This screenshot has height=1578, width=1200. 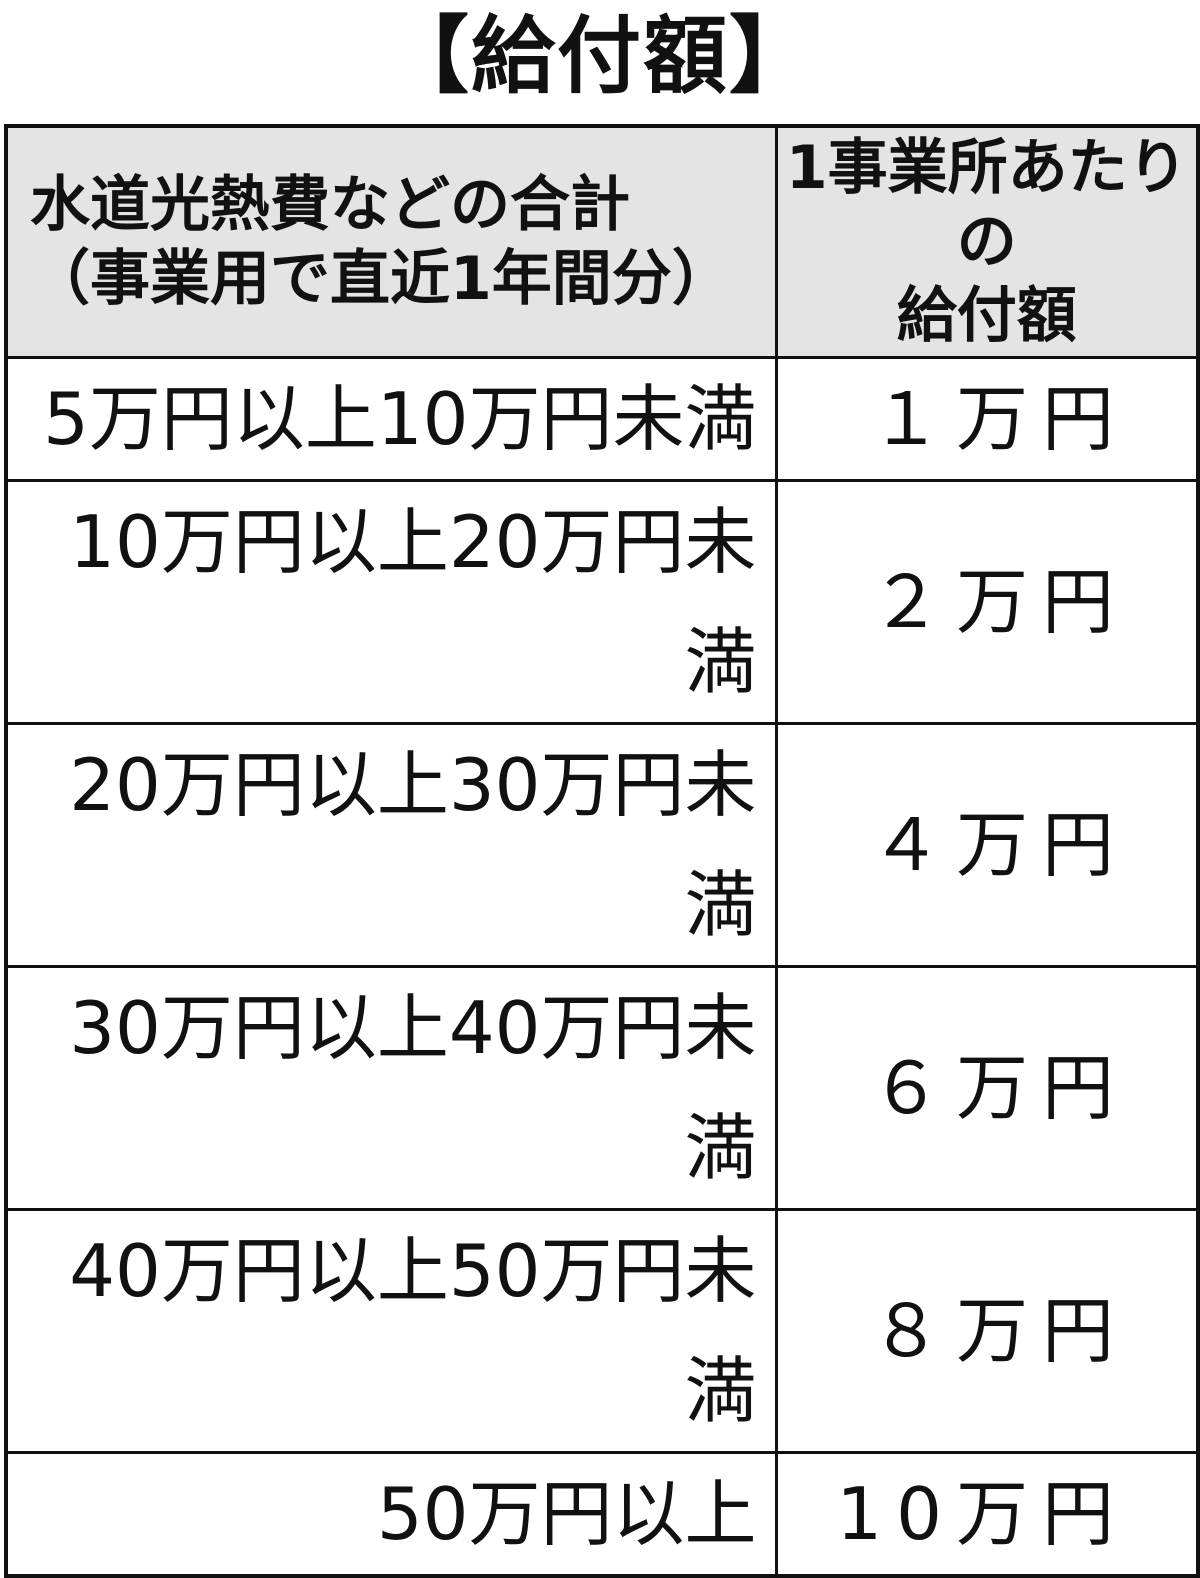 What do you see at coordinates (986, 316) in the screenshot?
I see `header-benefit-amount-line2: 給付額` at bounding box center [986, 316].